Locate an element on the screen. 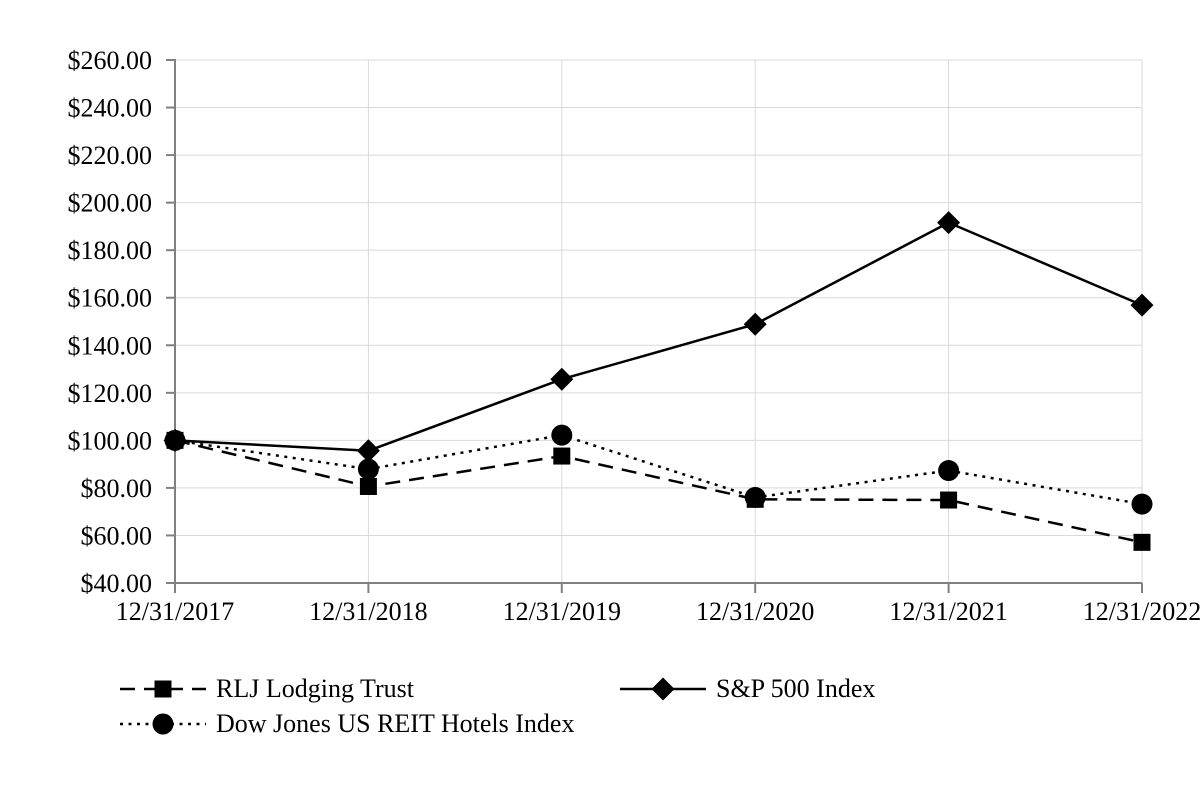 The width and height of the screenshot is (1200, 800). y-axis-tick-label: $140.00 is located at coordinates (110, 345).